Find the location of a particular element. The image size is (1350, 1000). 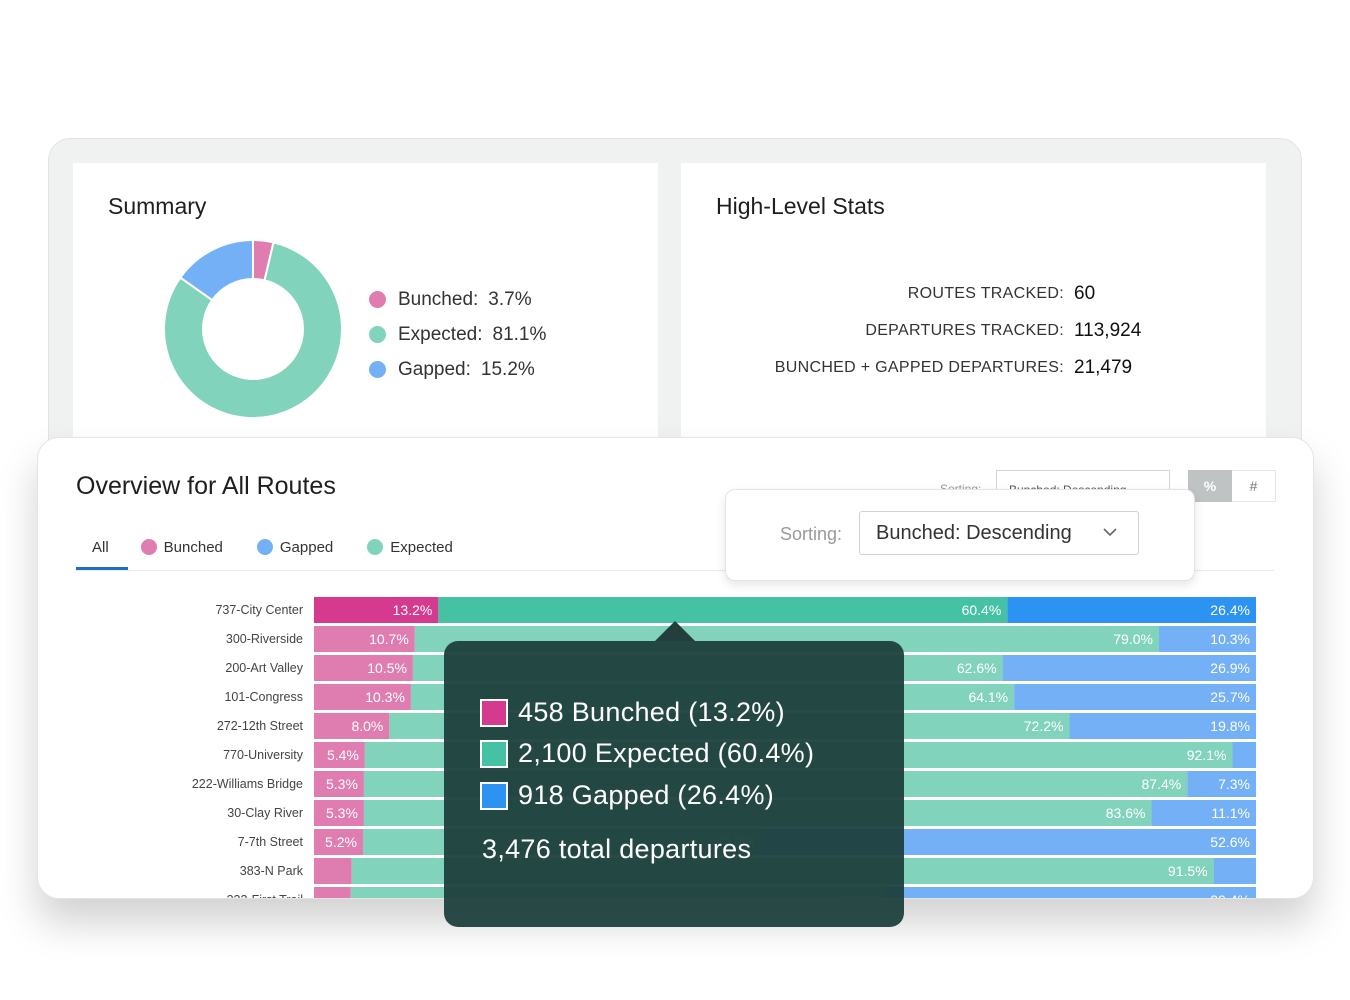

bar-value-label: 60.4% is located at coordinates (982, 610).